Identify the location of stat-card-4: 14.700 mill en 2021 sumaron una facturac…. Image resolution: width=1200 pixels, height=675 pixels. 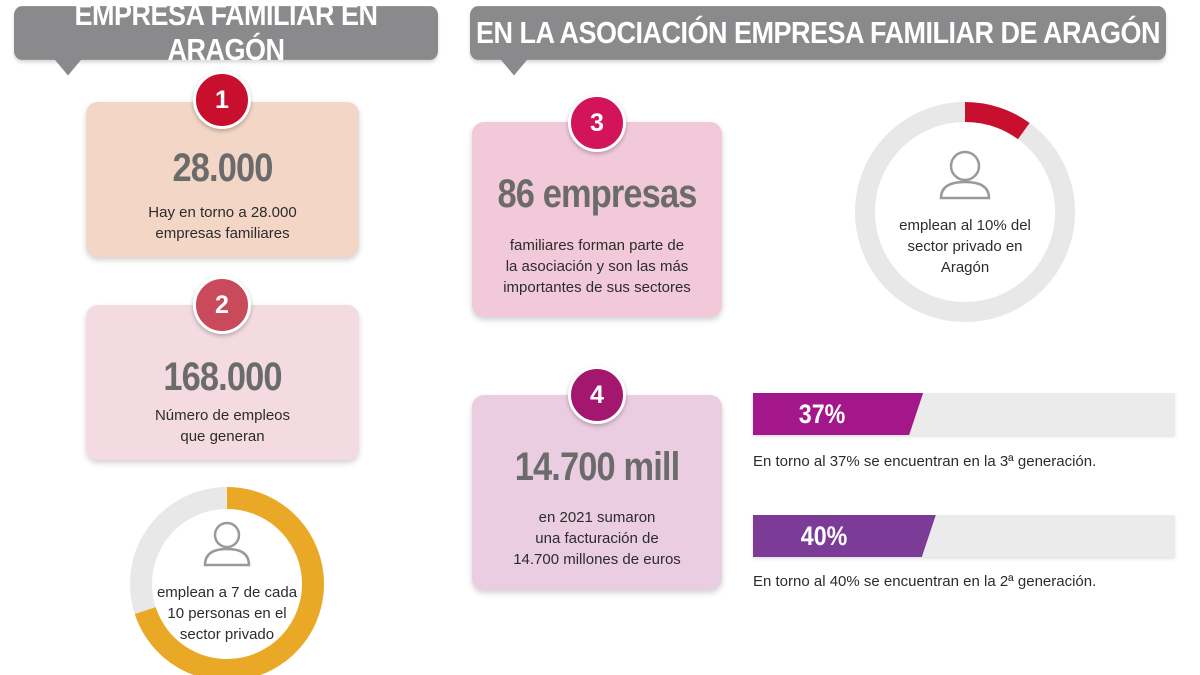
(597, 492).